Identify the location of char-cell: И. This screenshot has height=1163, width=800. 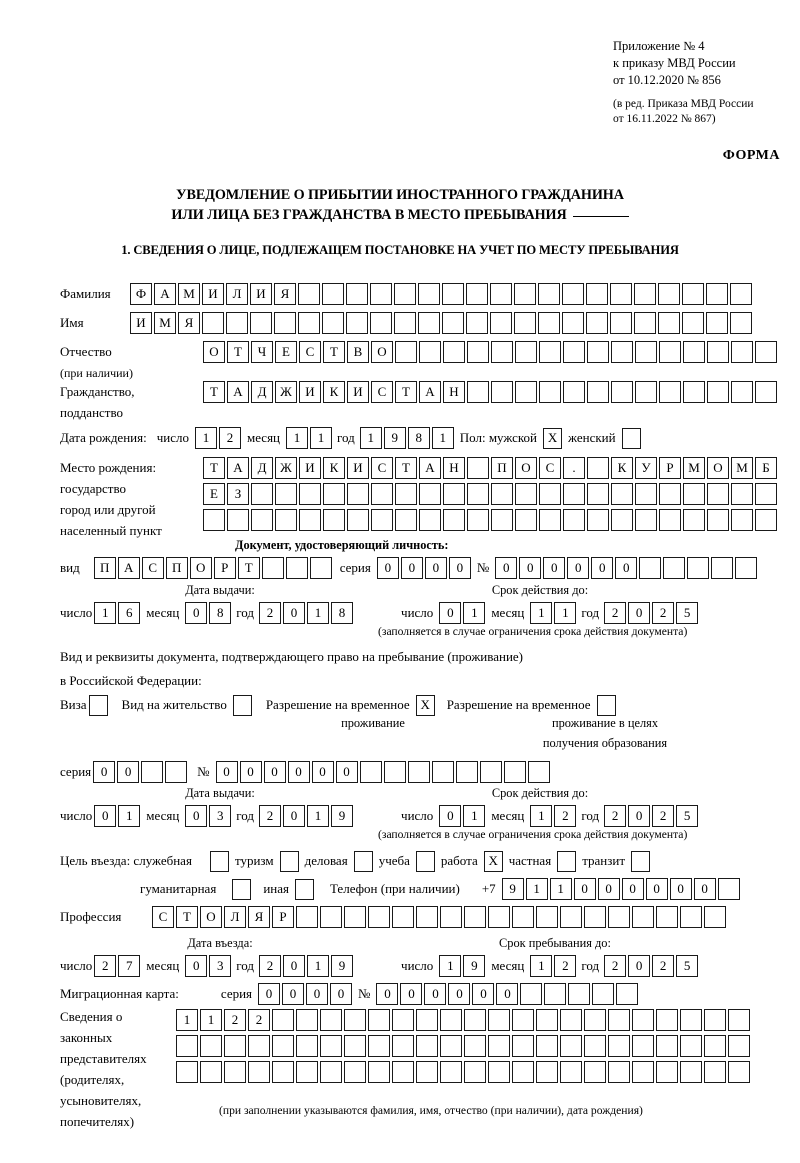
(310, 392).